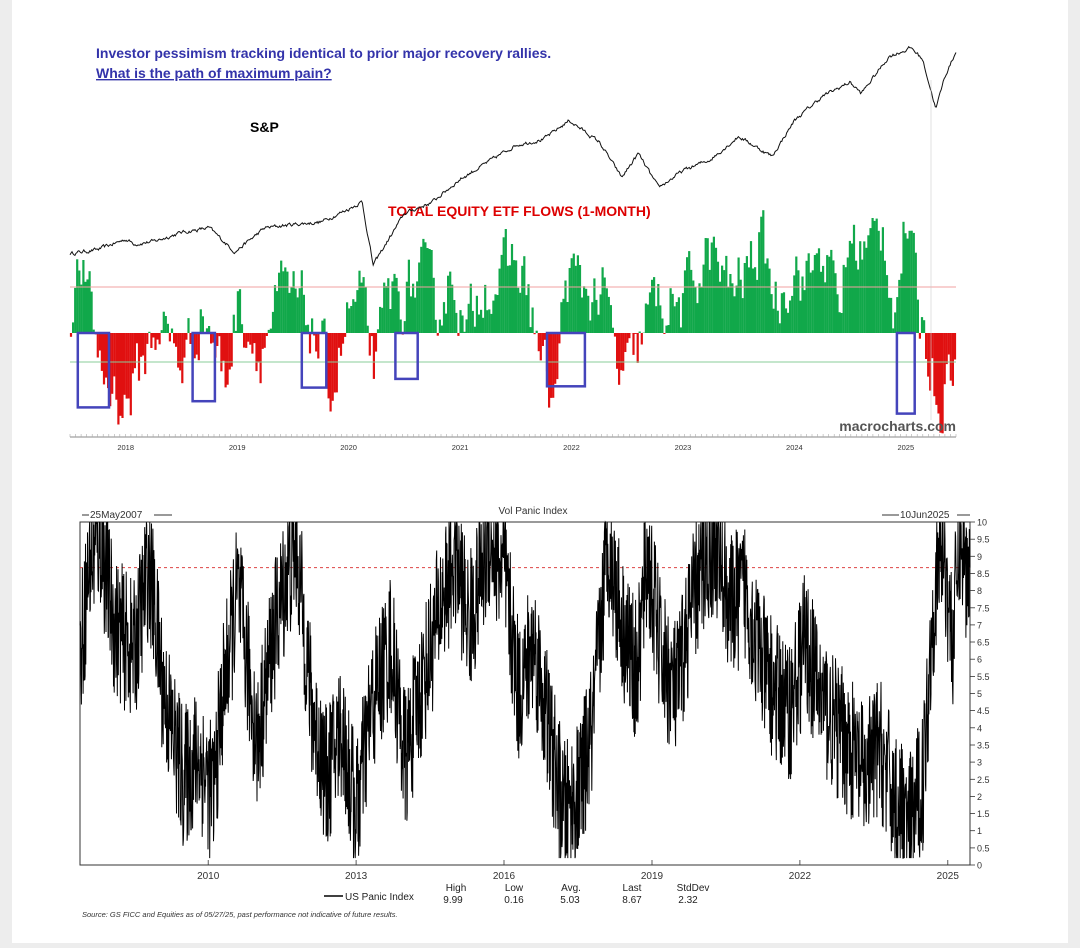 Image resolution: width=1080 pixels, height=948 pixels. Describe the element at coordinates (348, 447) in the screenshot. I see `top-x-tick-label: 2020` at that location.